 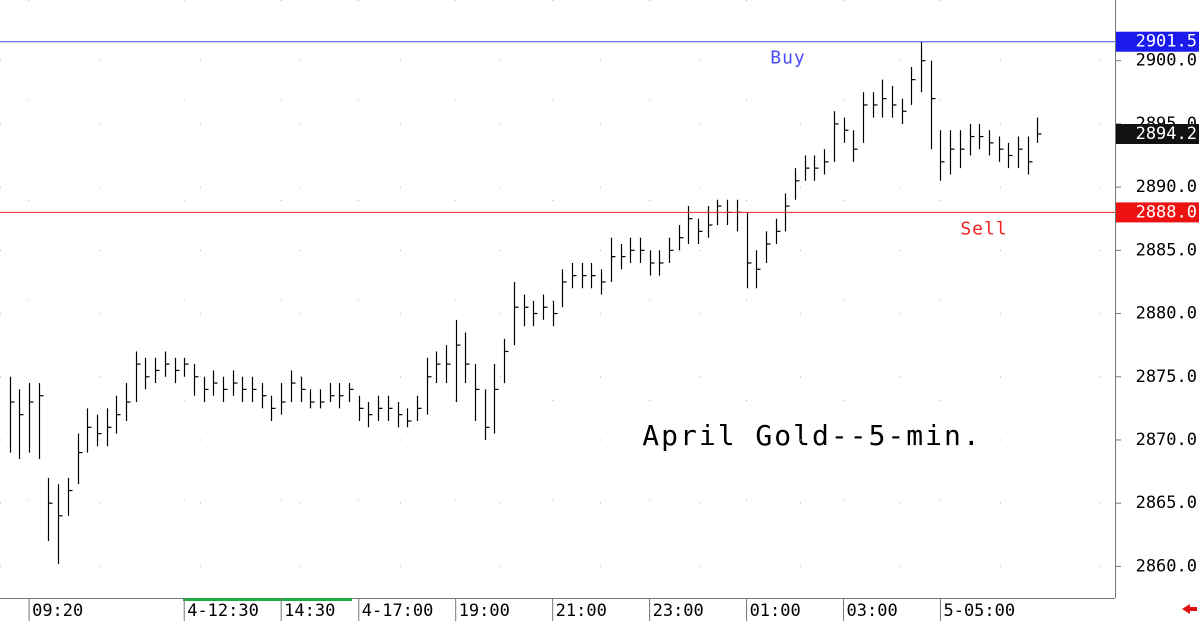 I want to click on x-tick-label: 19:00, so click(x=484, y=611).